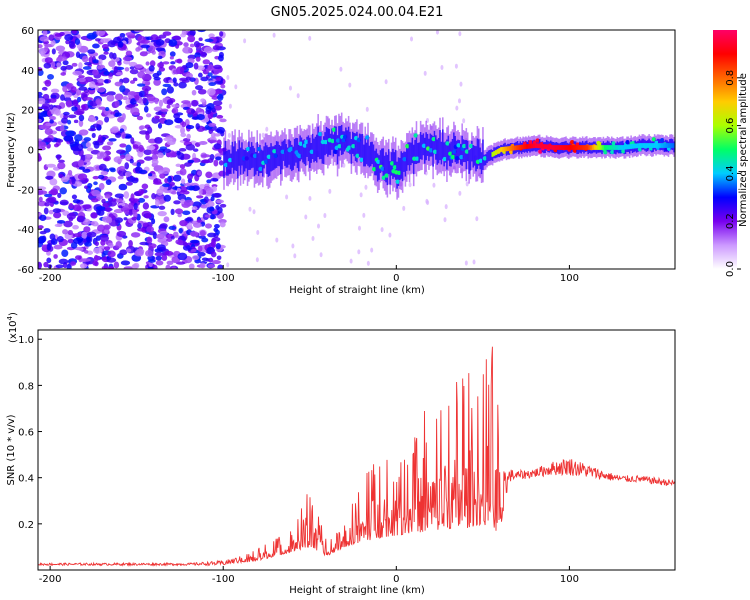 This screenshot has width=750, height=600. What do you see at coordinates (12, 327) in the screenshot?
I see `snr-y-multiplier: (x104)` at bounding box center [12, 327].